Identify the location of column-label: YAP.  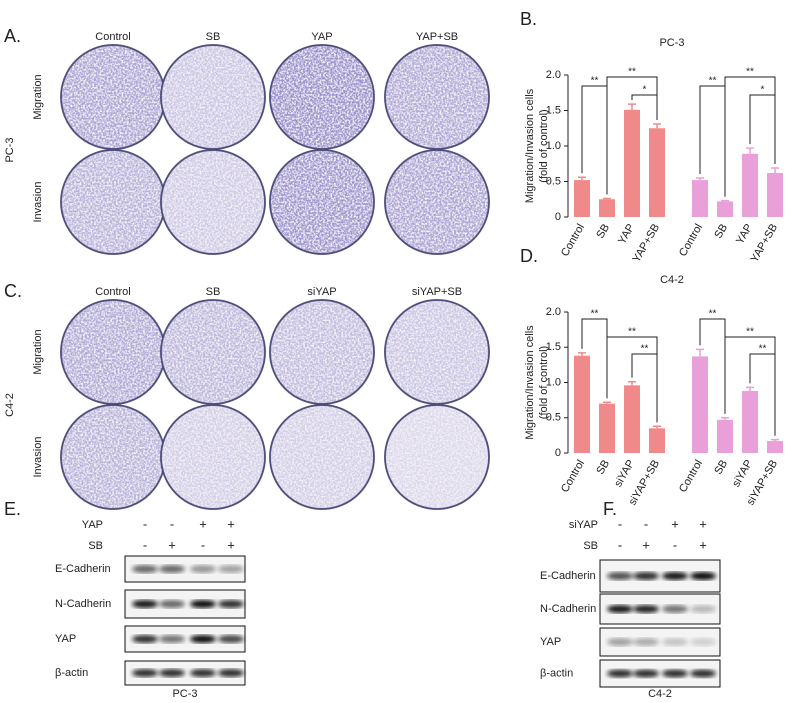
(321, 37).